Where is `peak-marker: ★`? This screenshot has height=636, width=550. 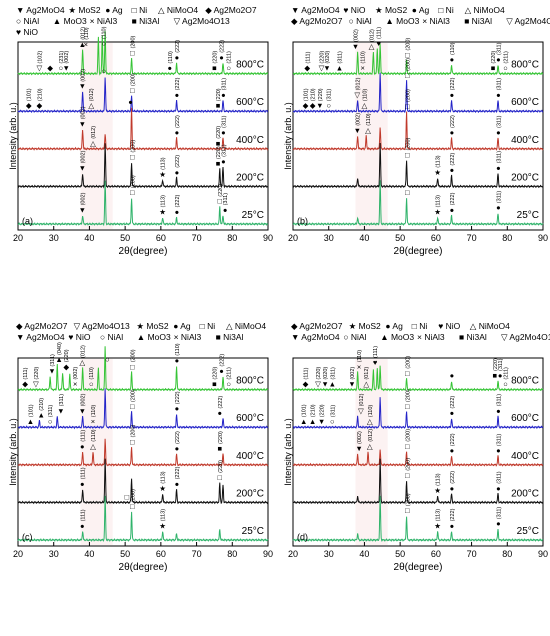 peak-marker: ★ is located at coordinates (437, 490).